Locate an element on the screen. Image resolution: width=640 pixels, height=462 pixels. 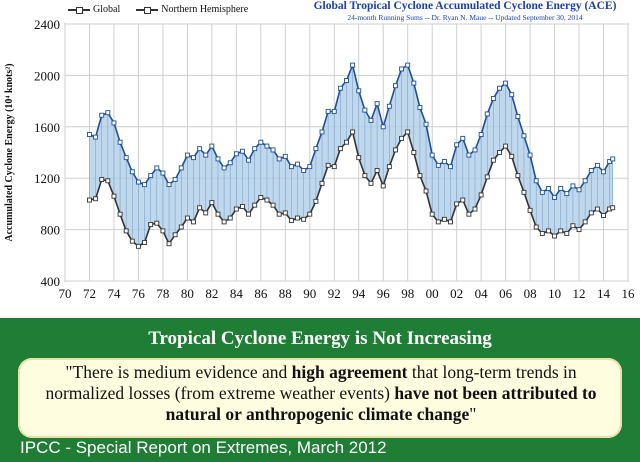
legend-global-label: Global is located at coordinates (107, 9).